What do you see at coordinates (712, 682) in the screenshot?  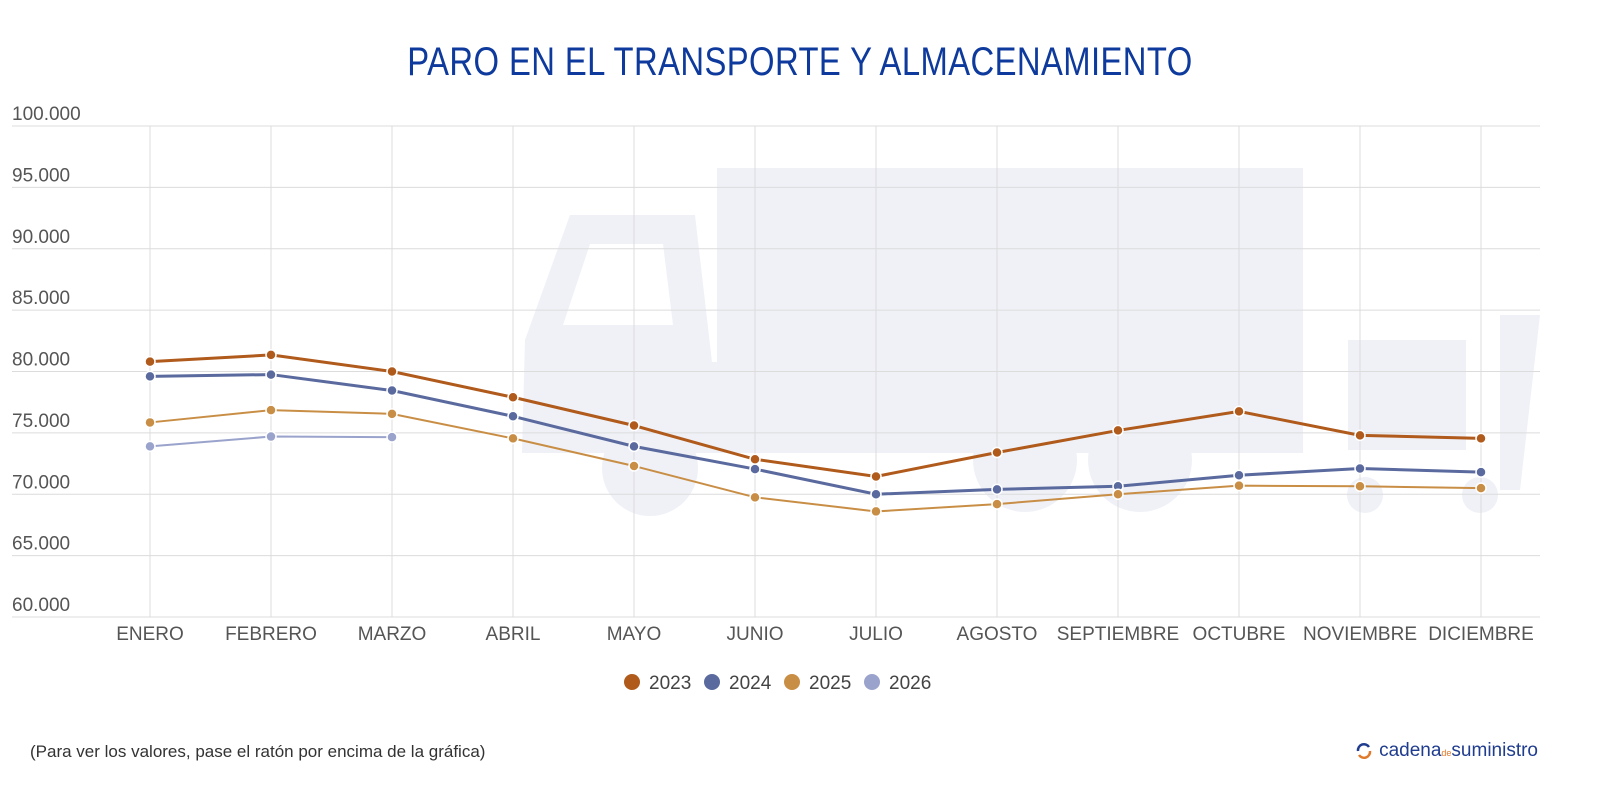 I see `legend-marker-2024` at bounding box center [712, 682].